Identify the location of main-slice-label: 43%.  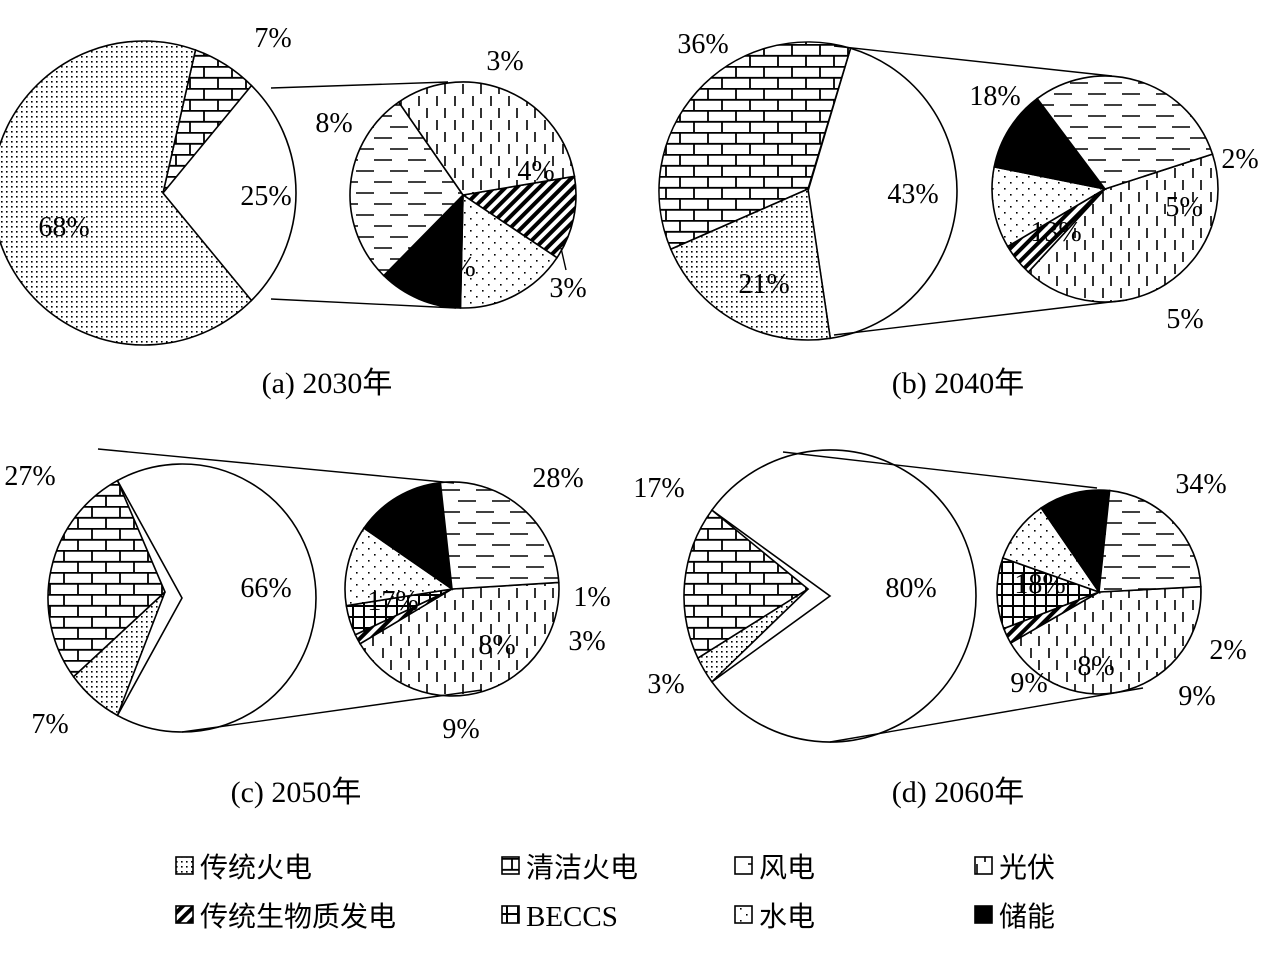
(912, 194).